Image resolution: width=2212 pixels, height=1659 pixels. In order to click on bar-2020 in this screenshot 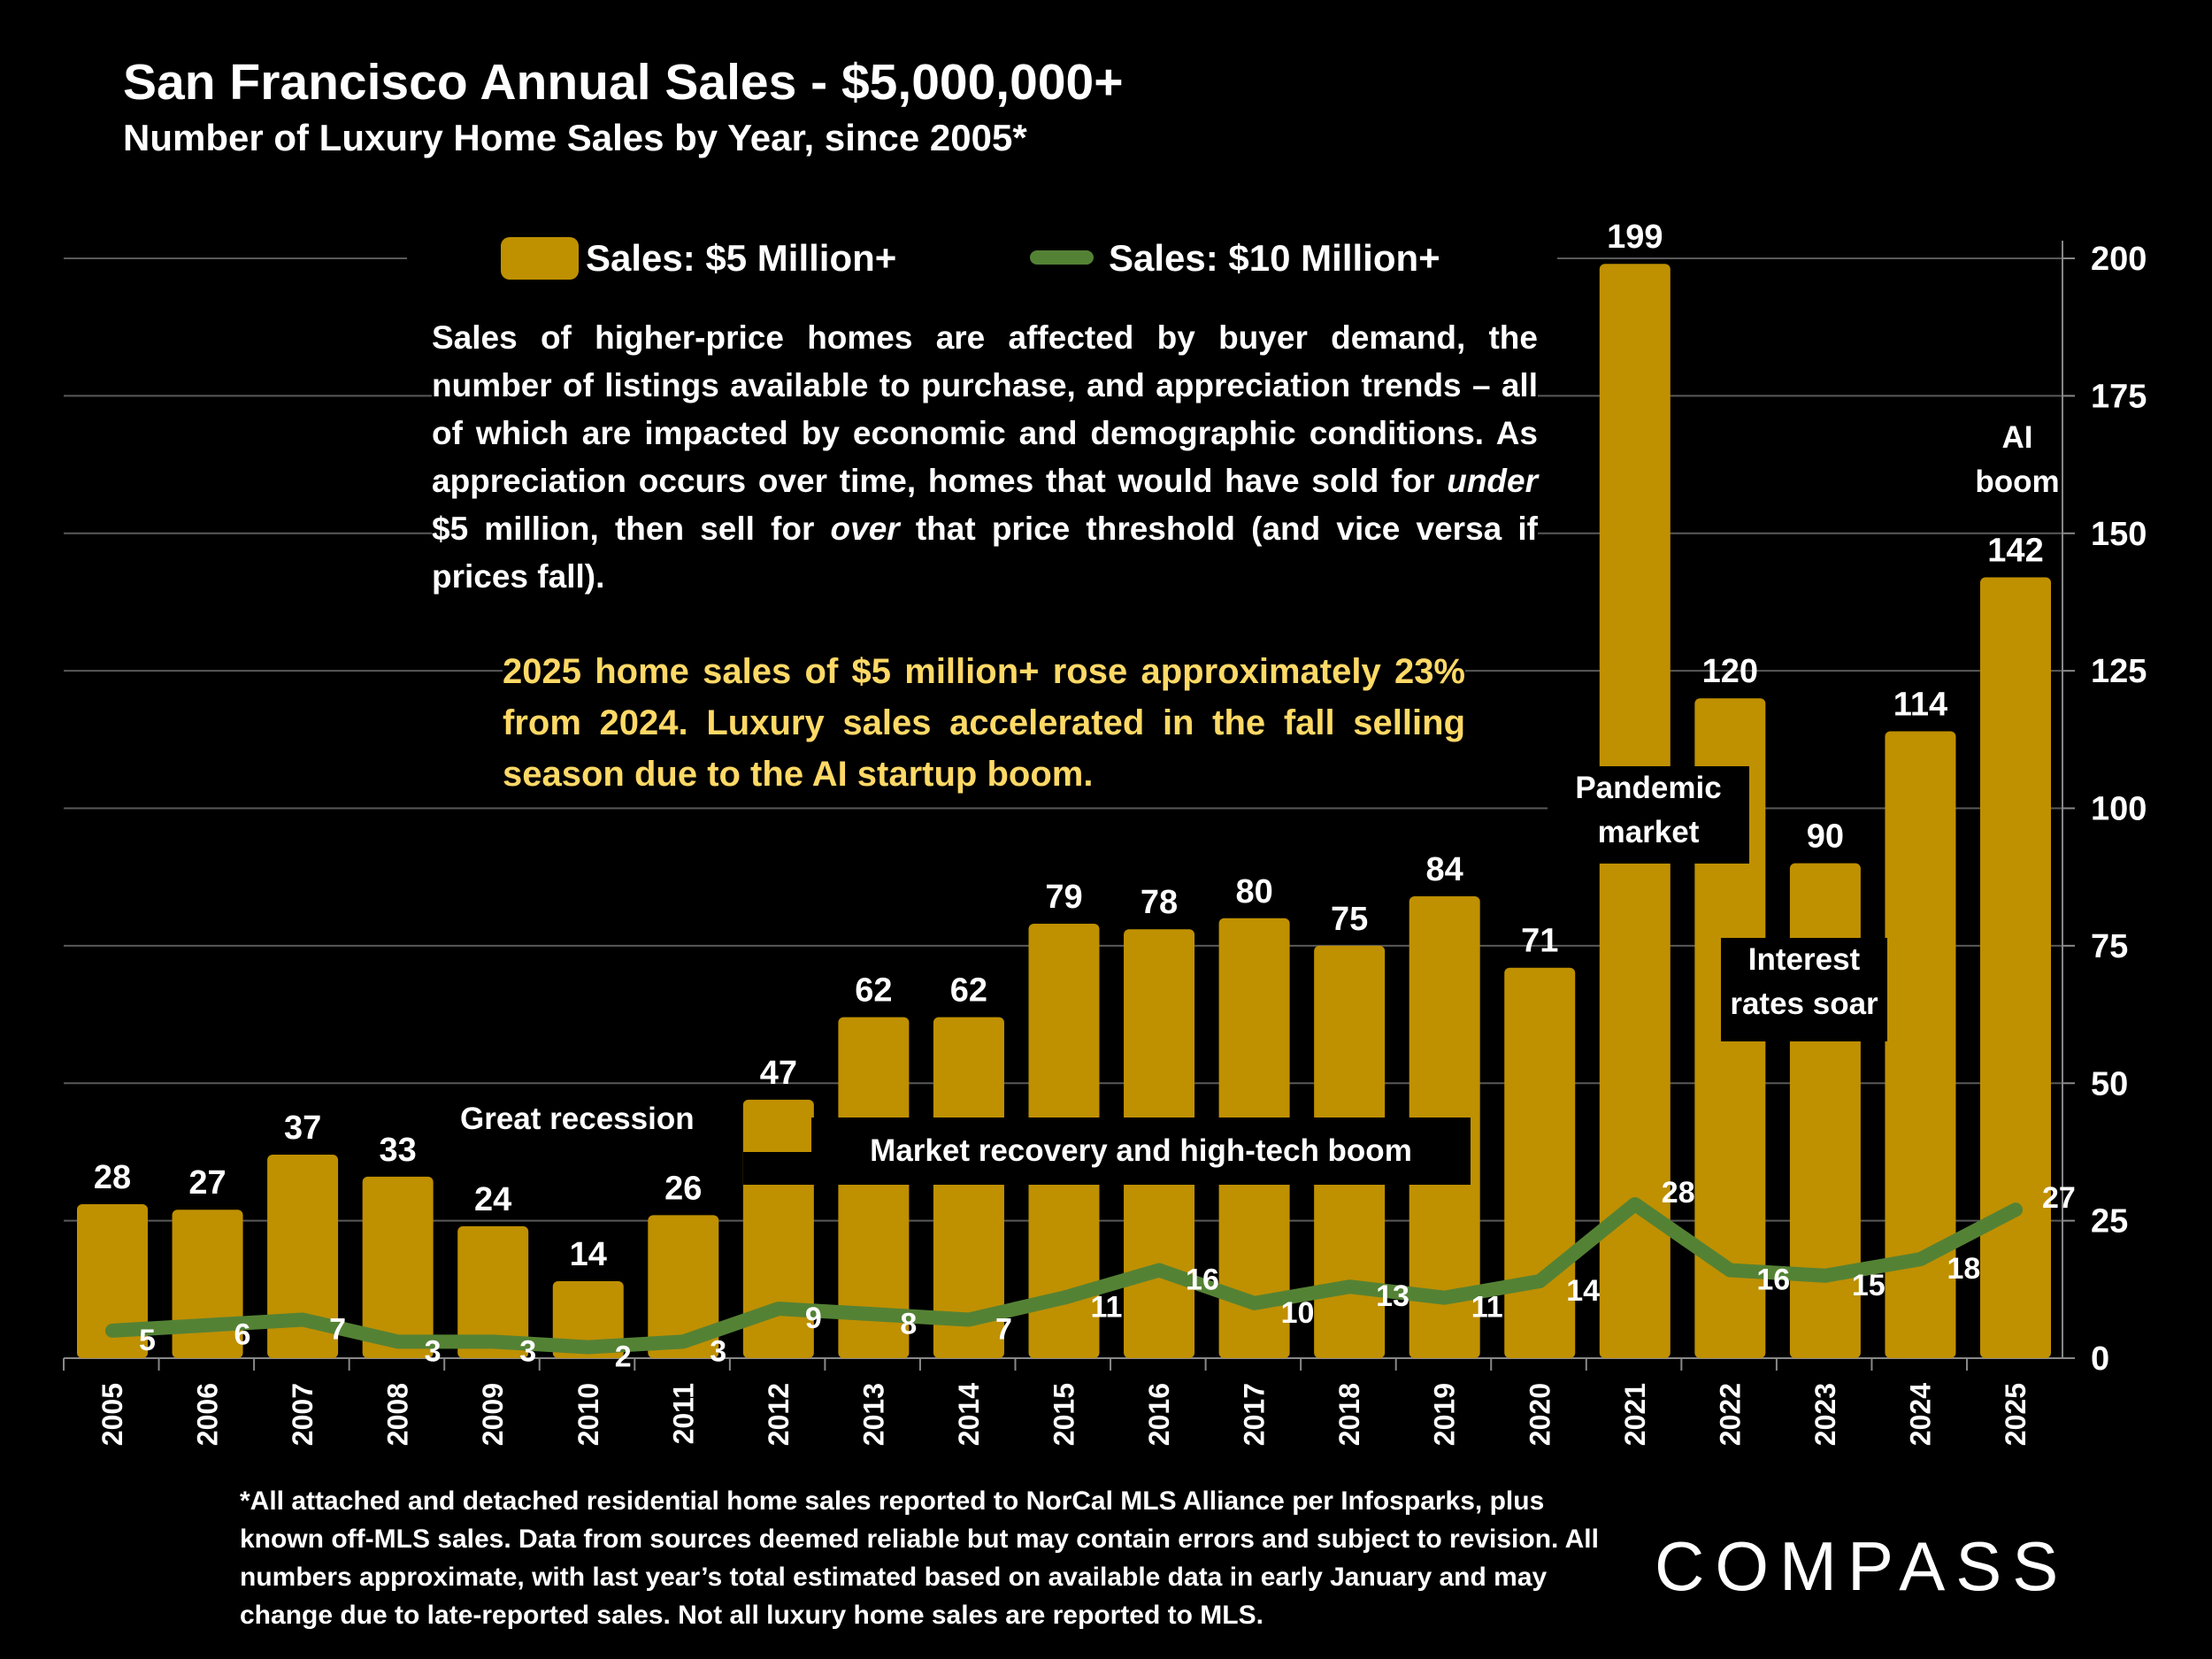, I will do `click(1540, 1162)`.